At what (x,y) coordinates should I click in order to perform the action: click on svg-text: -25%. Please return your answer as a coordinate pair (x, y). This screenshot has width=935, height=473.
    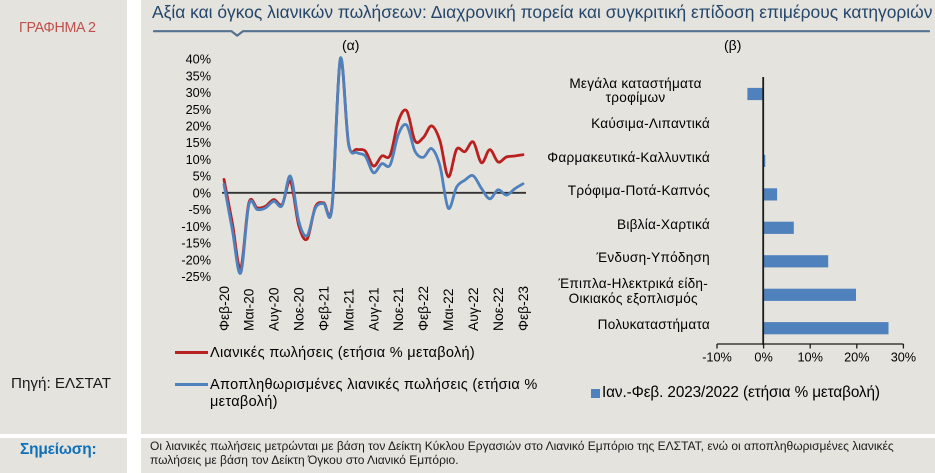
    Looking at the image, I should click on (196, 277).